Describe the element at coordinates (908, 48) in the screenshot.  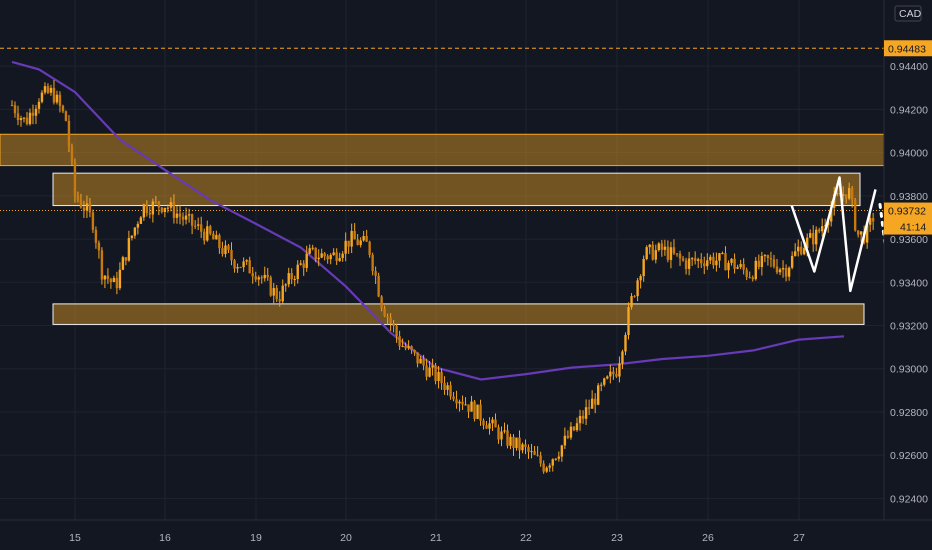
I see `dashed-level-tag` at that location.